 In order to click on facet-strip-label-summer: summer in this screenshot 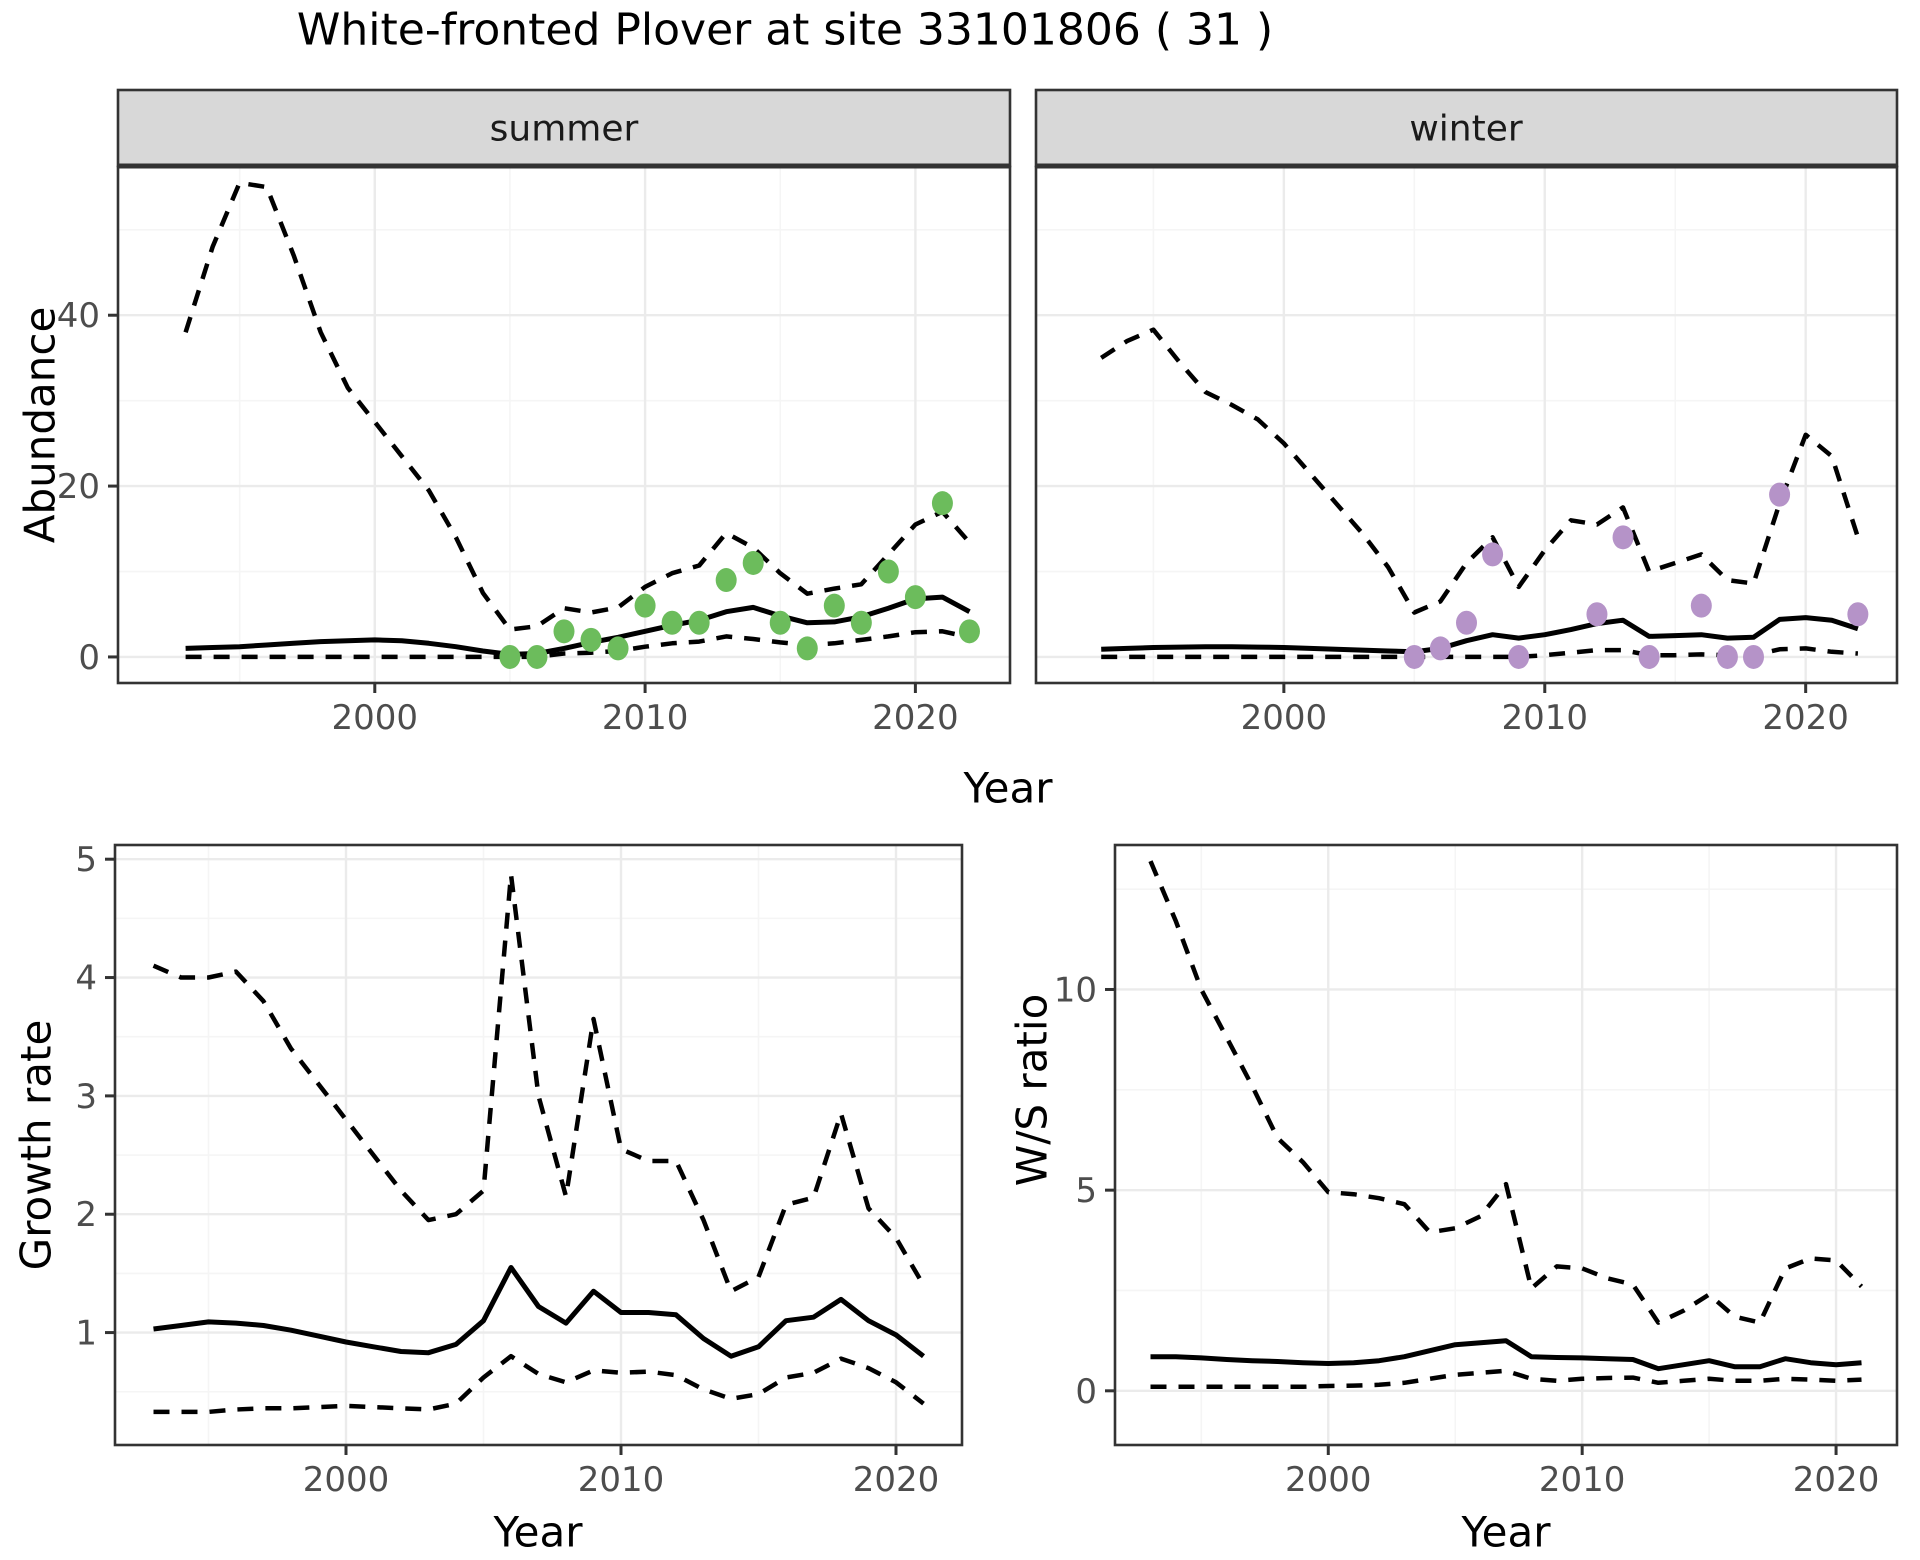, I will do `click(564, 129)`.